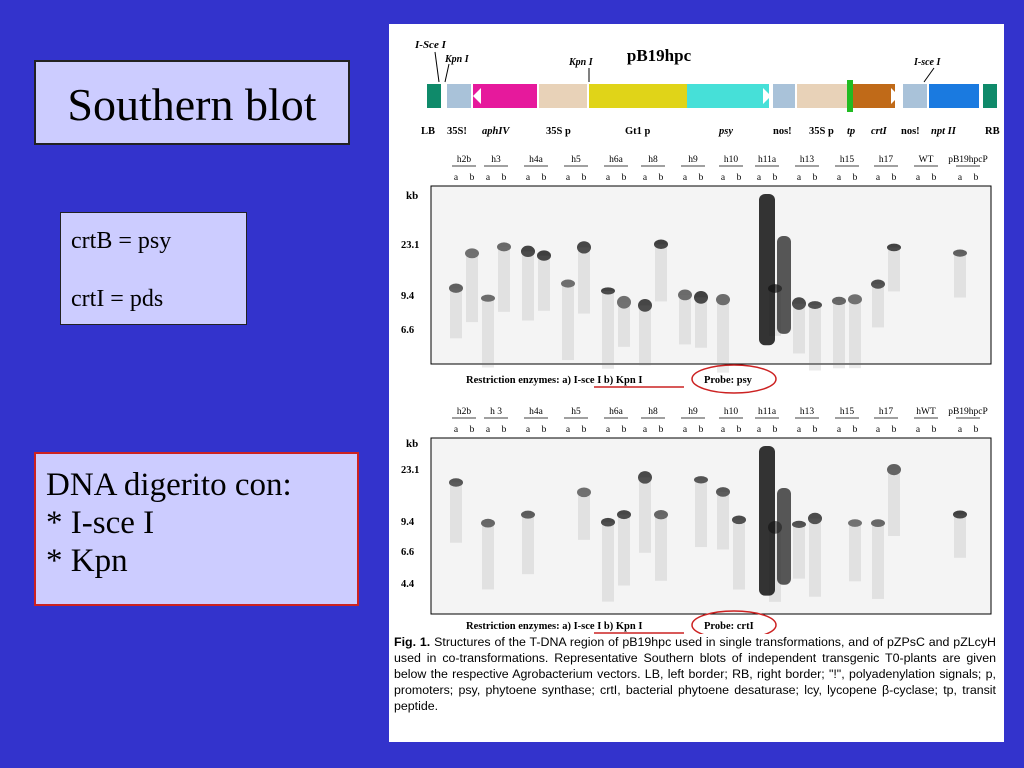 This screenshot has height=768, width=1024. What do you see at coordinates (821, 131) in the screenshot?
I see `segment-label: 35S p` at bounding box center [821, 131].